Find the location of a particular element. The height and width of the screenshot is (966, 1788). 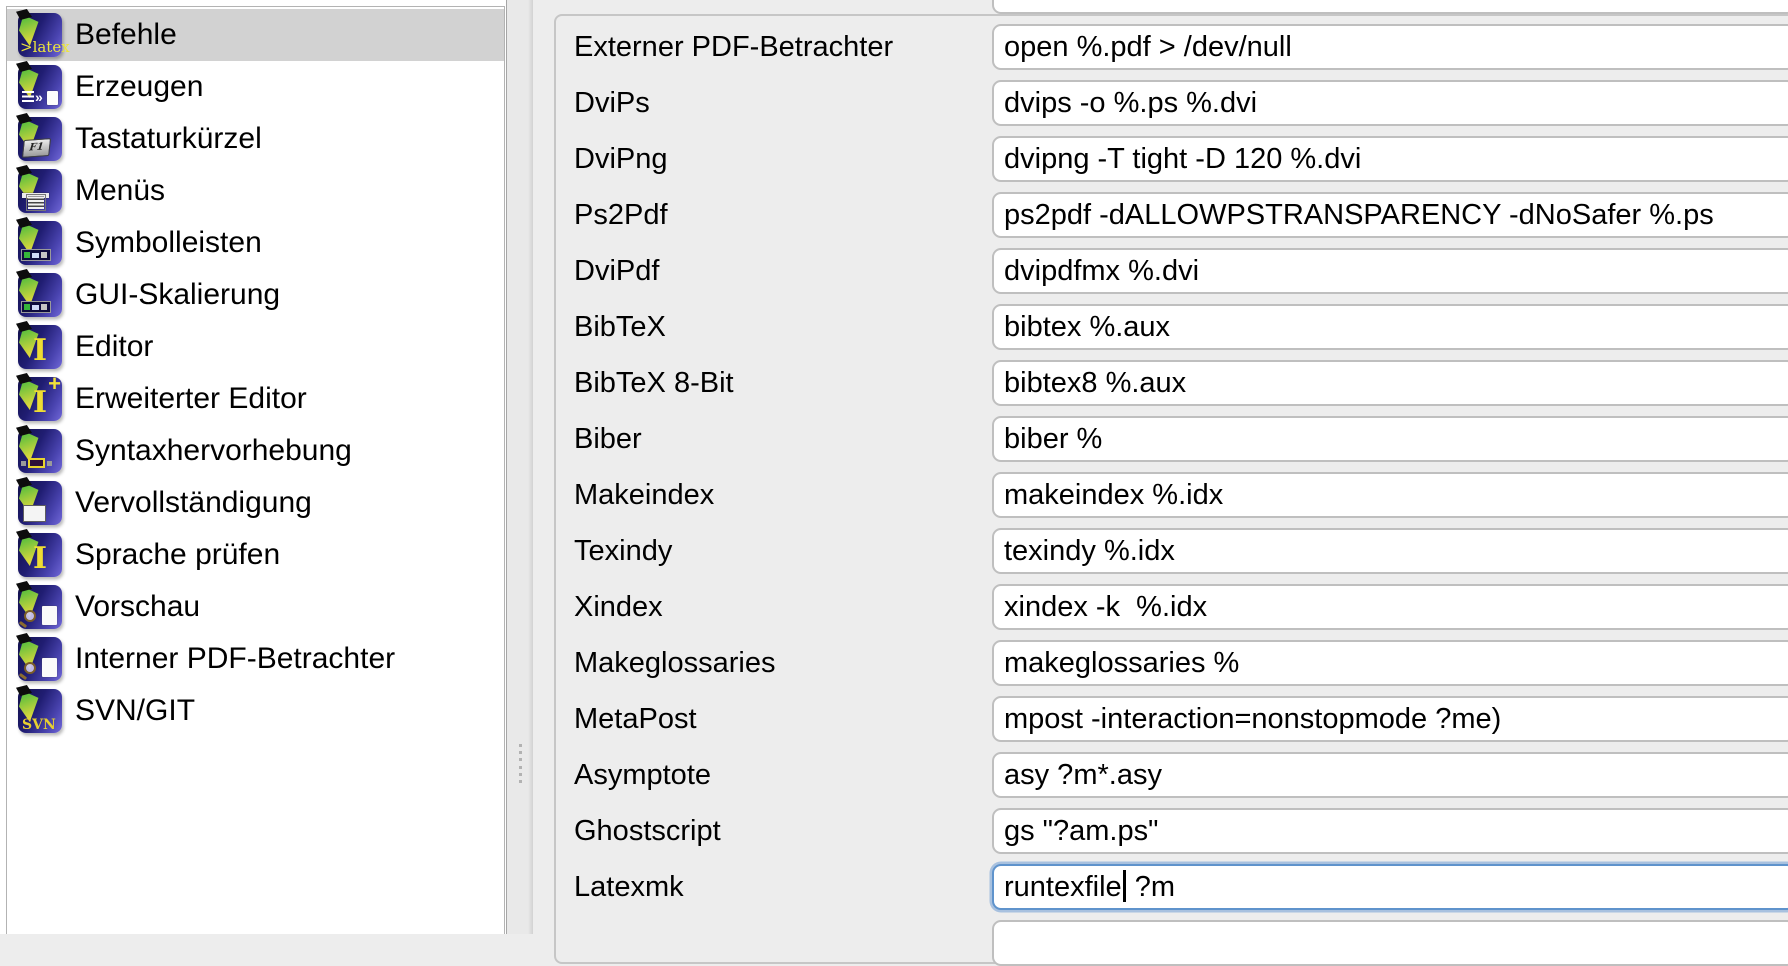

sidebar-item-symbolleisten: Symbolleisten is located at coordinates (255, 243).